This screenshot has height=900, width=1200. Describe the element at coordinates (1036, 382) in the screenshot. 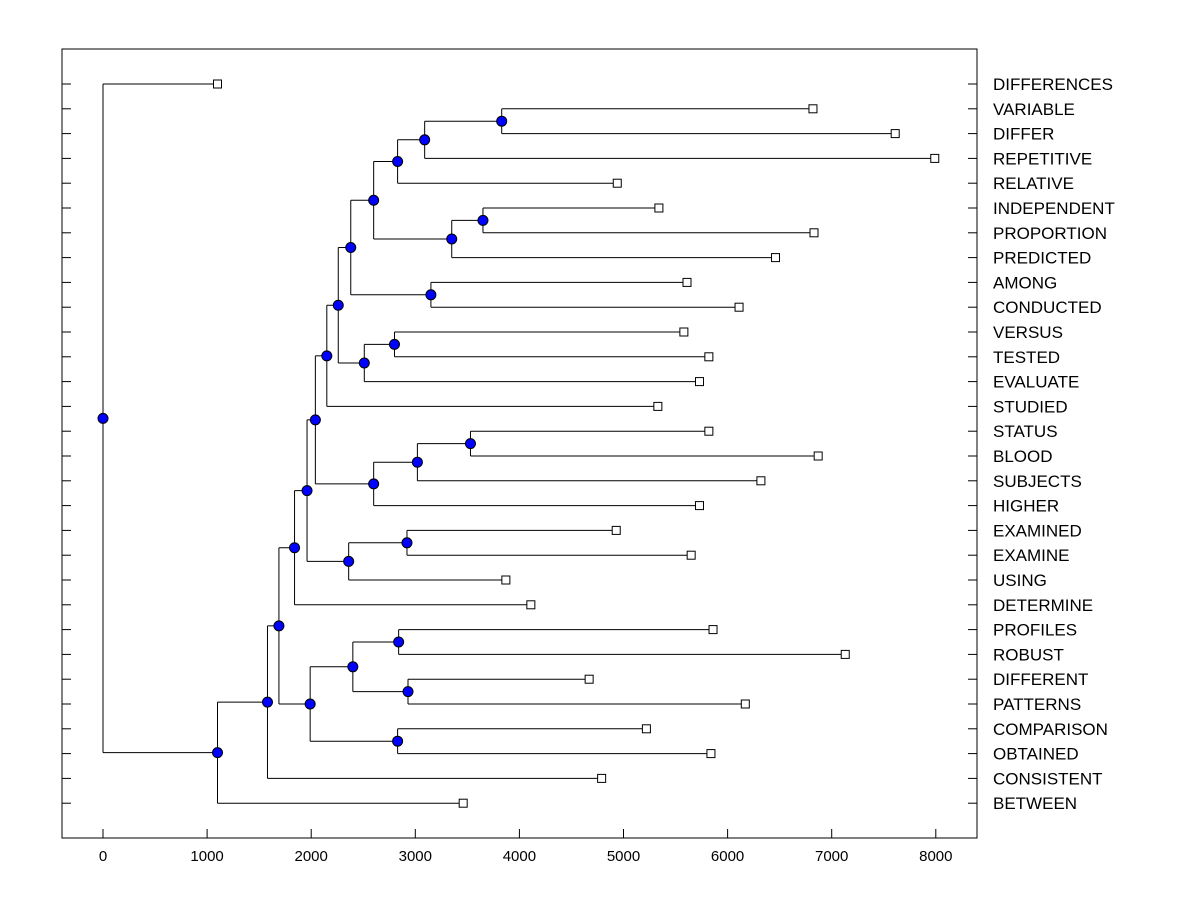

I see `leaf-label: EVALUATE` at that location.